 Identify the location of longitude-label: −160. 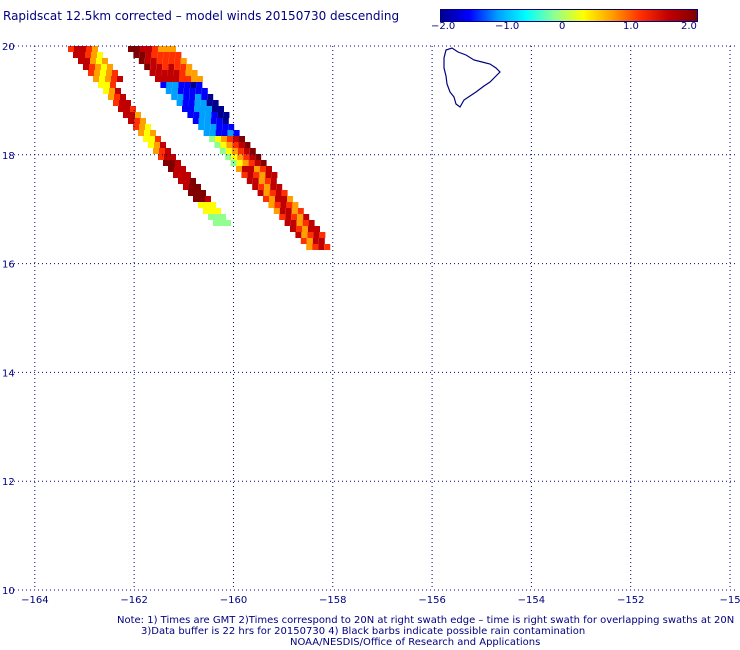
(233, 600).